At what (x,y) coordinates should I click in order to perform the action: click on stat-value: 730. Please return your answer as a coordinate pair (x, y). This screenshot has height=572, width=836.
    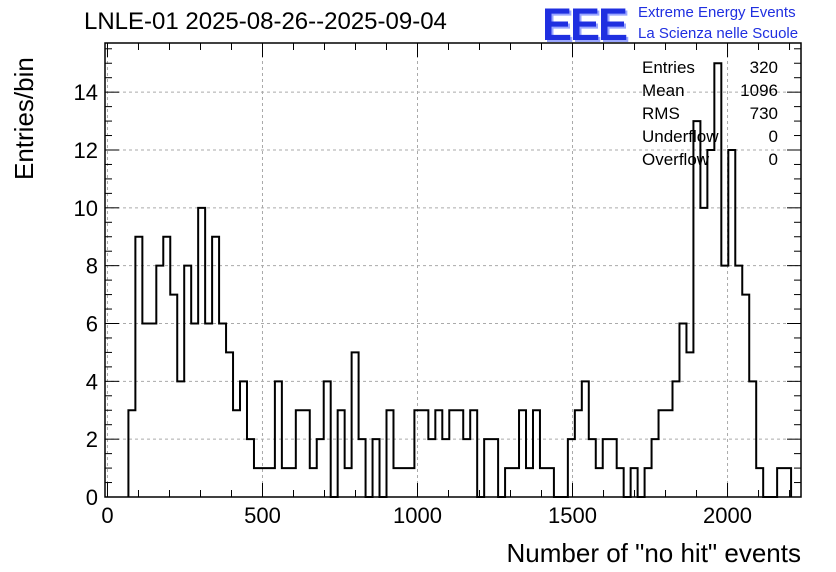
    Looking at the image, I should click on (763, 113).